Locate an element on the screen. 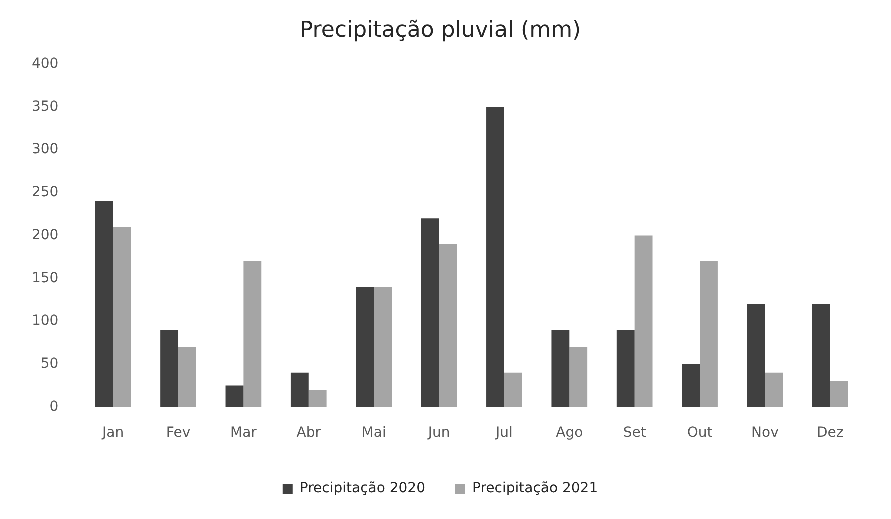 This screenshot has width=891, height=519. y-tick-label: 100 is located at coordinates (45, 321).